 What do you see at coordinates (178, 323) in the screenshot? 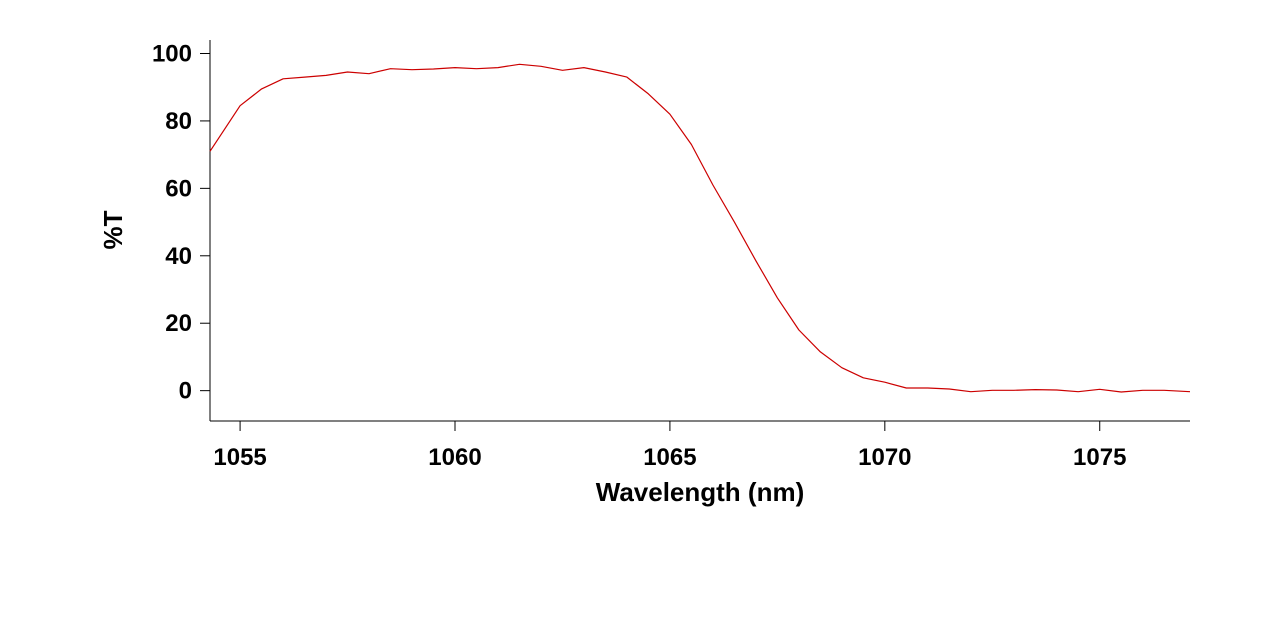
I see `y-tick-label: 20` at bounding box center [178, 323].